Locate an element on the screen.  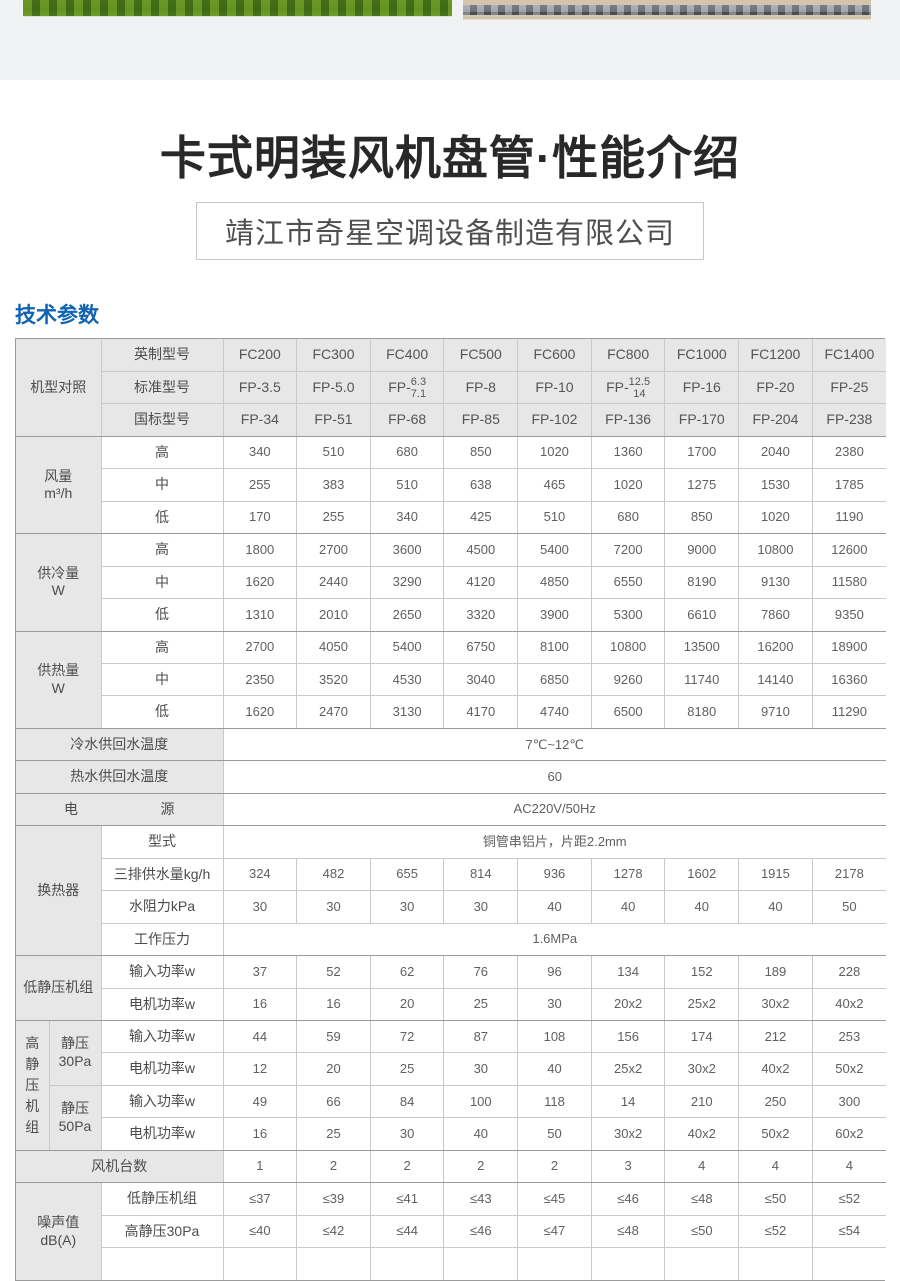
table-row: 三排供水量kg/h 324 482 655 814 936 1278 1602 1915 2178 is located at coordinates (451, 874).